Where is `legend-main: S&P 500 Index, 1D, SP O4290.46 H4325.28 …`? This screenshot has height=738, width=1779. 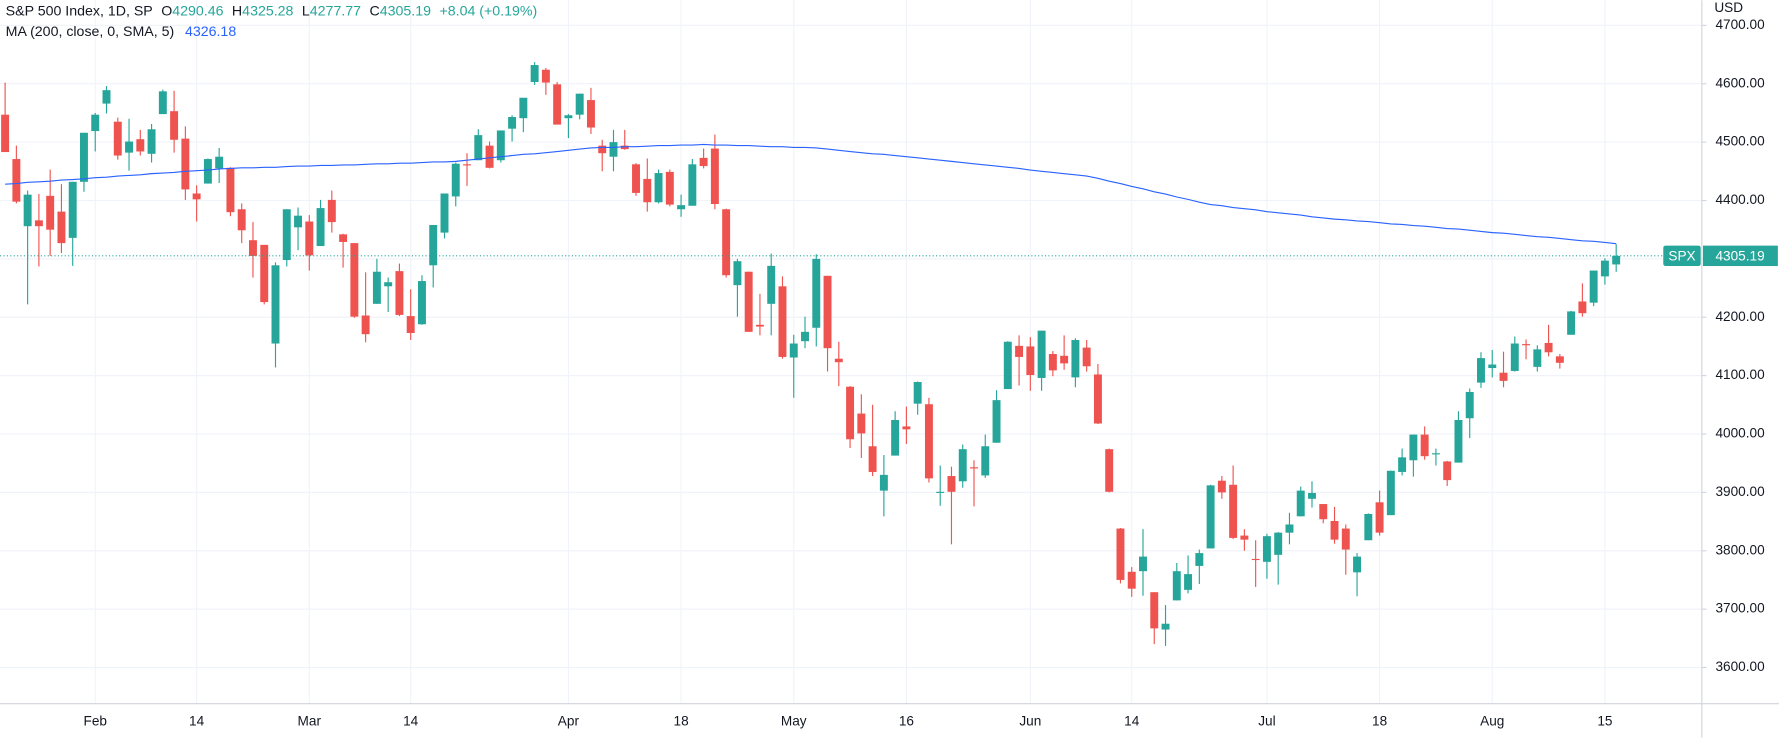
legend-main: S&P 500 Index, 1D, SP O4290.46 H4325.28 … is located at coordinates (272, 11).